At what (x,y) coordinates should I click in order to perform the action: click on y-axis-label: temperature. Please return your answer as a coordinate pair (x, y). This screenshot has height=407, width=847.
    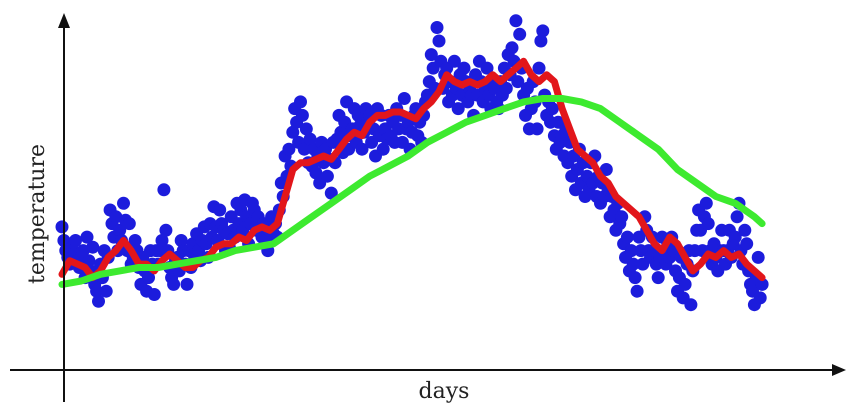
    Looking at the image, I should click on (37, 214).